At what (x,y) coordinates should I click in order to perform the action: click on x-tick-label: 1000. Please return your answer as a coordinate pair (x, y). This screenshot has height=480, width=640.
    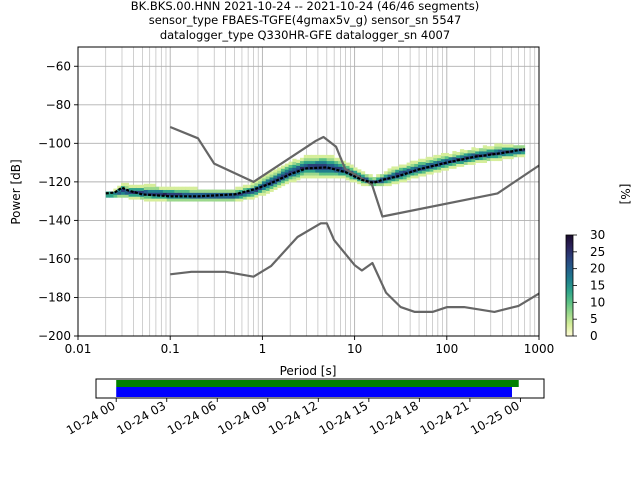
    Looking at the image, I should click on (539, 349).